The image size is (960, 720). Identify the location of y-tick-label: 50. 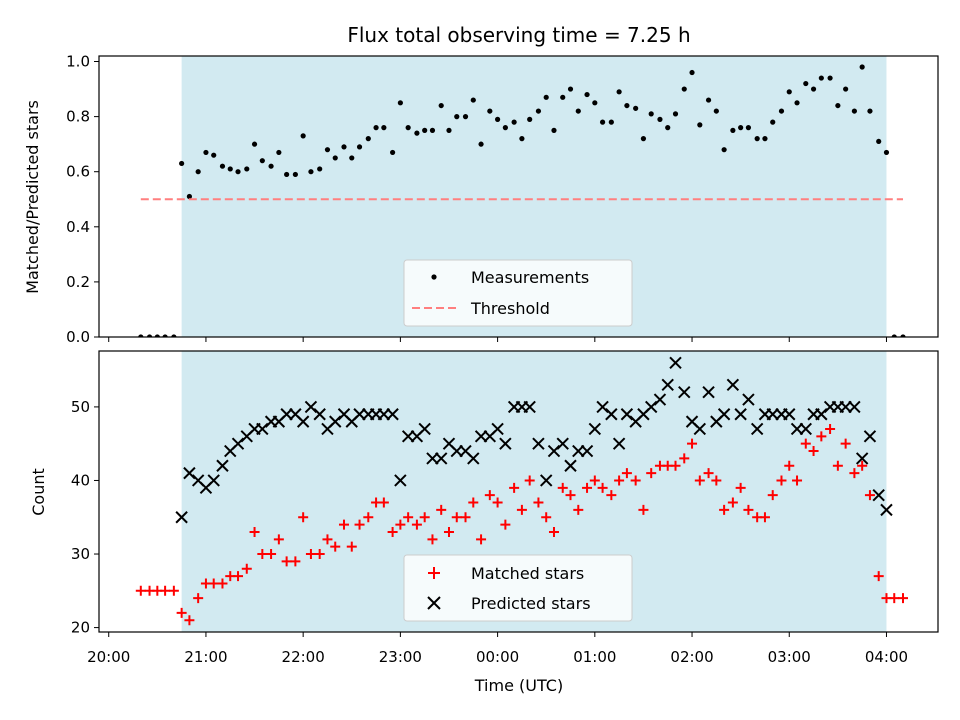
(80, 407).